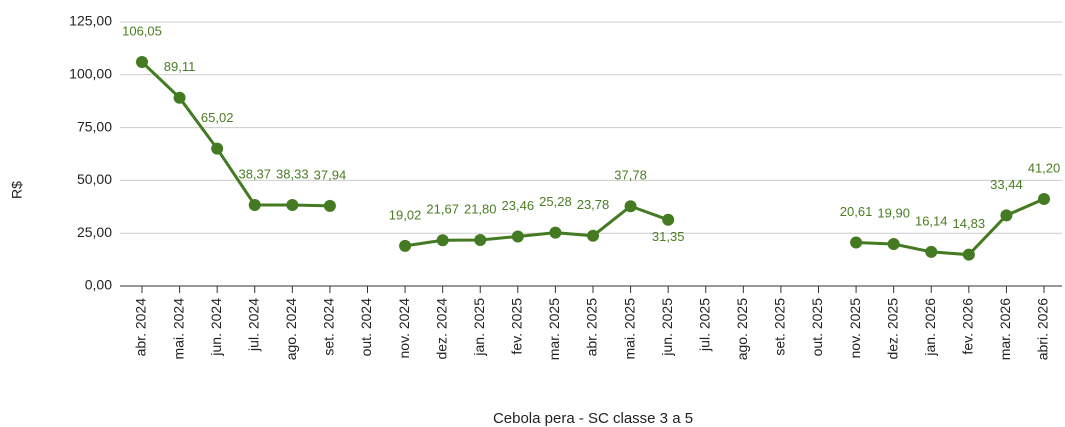 This screenshot has height=427, width=1065. Describe the element at coordinates (1006, 184) in the screenshot. I see `data-label: 33,44` at that location.